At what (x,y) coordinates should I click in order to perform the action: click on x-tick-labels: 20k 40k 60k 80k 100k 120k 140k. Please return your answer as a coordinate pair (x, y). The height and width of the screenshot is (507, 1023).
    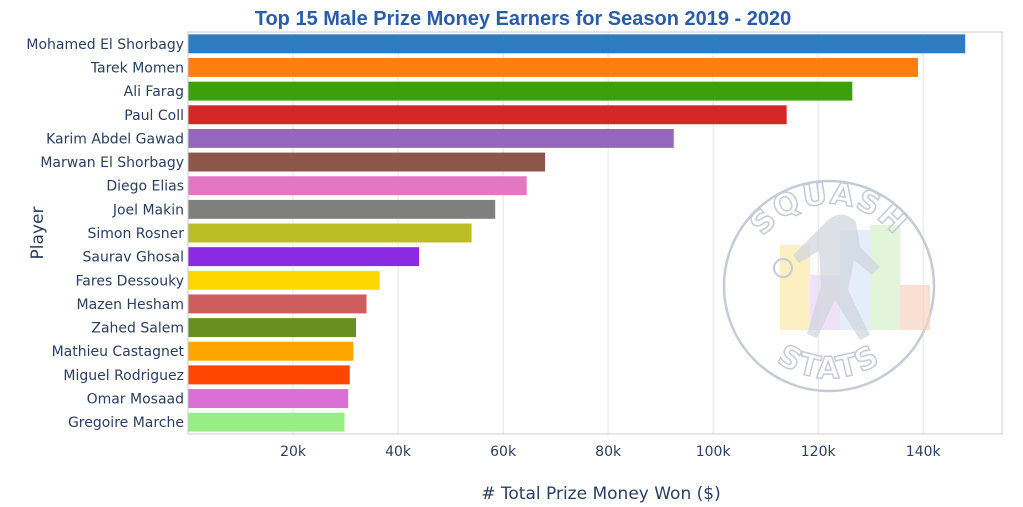
    Looking at the image, I should click on (610, 452).